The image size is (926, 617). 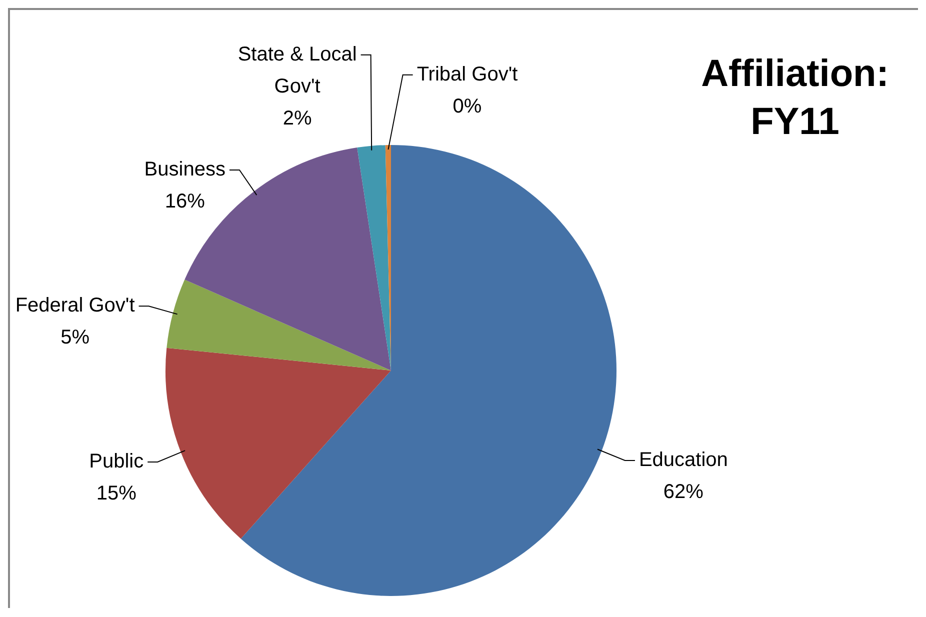 I want to click on data-label: 62%, so click(x=683, y=492).